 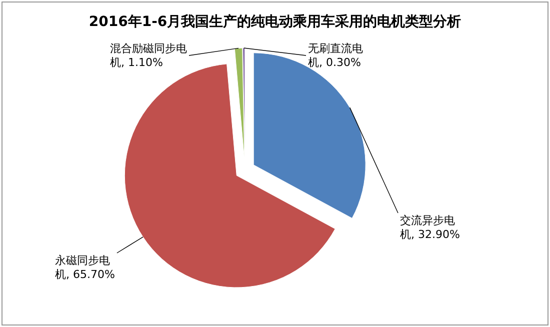 I want to click on slice-label: 永磁同步电机, 65.70%, so click(x=85, y=267).